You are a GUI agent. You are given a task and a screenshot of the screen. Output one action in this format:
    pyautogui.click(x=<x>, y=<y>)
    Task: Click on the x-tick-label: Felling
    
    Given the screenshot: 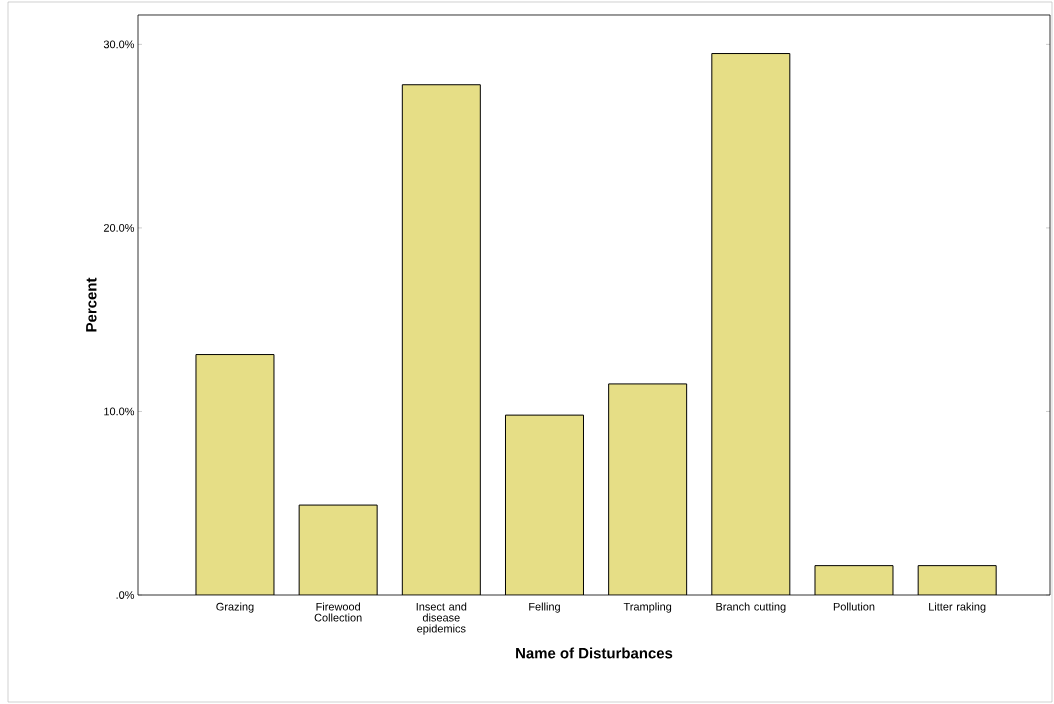 What is the action you would take?
    pyautogui.click(x=544, y=607)
    